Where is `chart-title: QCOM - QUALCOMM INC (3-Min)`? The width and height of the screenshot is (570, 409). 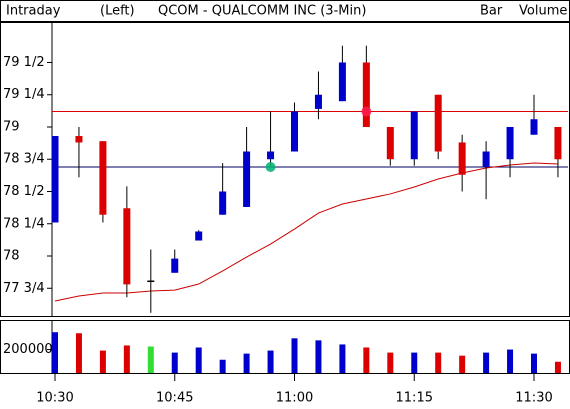 chart-title: QCOM - QUALCOMM INC (3-Min) is located at coordinates (262, 11).